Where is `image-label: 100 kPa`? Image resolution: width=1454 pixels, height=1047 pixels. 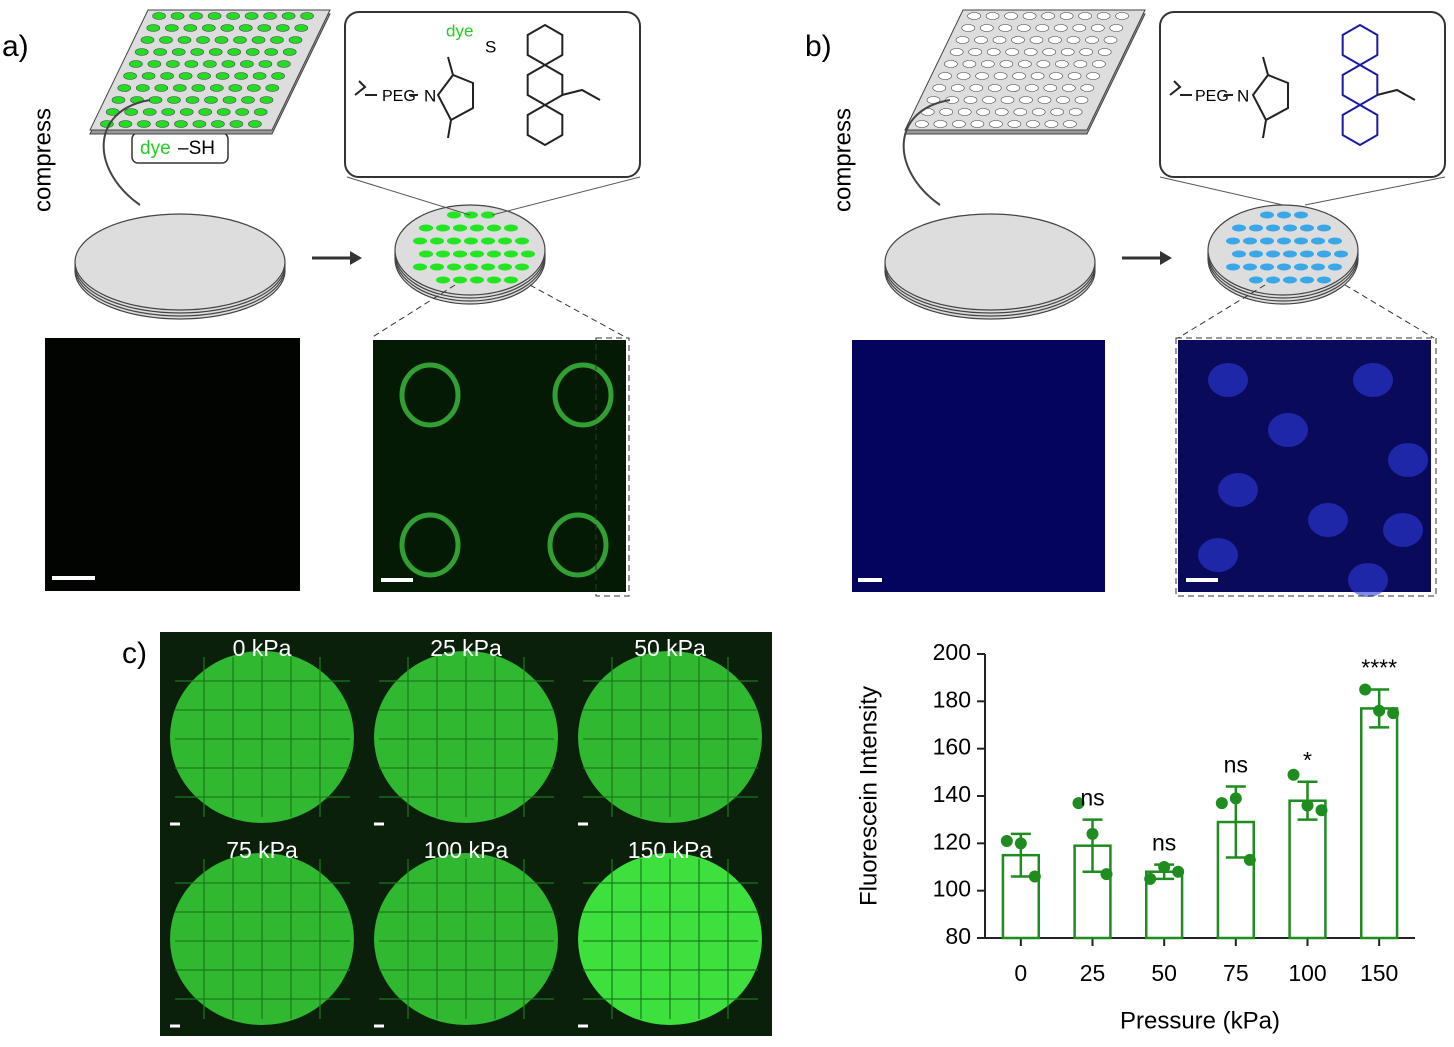
image-label: 100 kPa is located at coordinates (466, 850).